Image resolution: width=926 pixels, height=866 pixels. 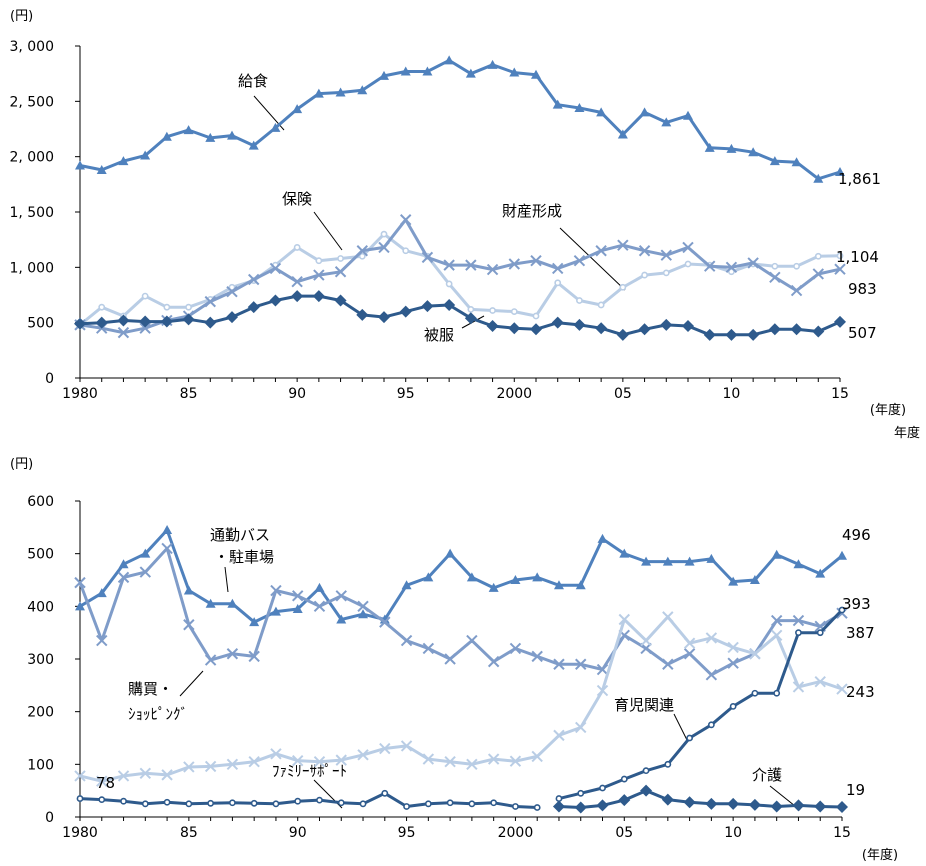 I want to click on series-point-0-2-11-b, so click(x=319, y=275).